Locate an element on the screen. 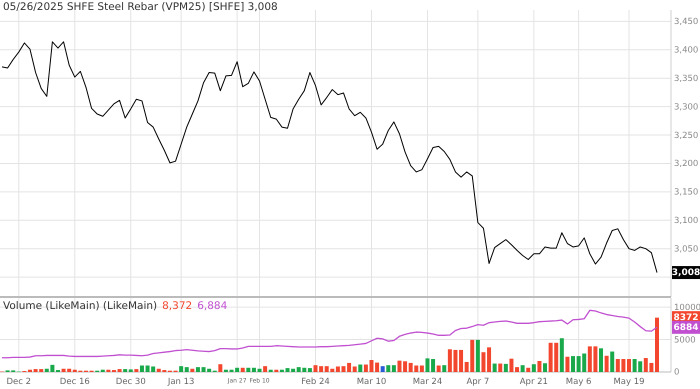 Image resolution: width=700 pixels, height=389 pixels. text: 6884 is located at coordinates (686, 327).